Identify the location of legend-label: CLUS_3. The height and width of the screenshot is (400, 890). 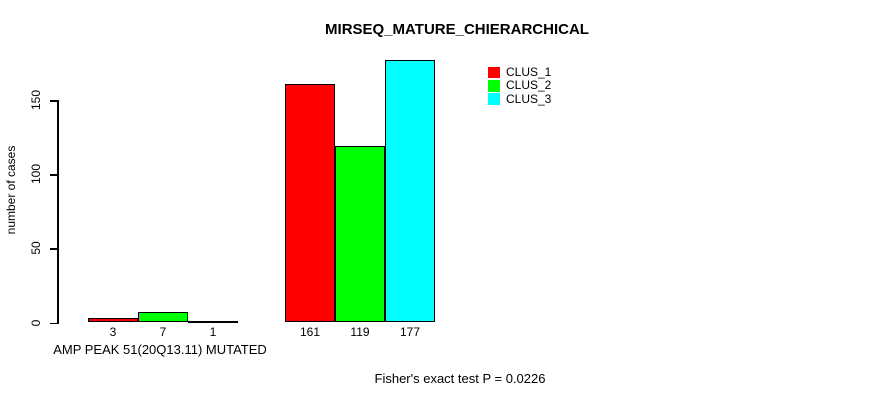
(529, 98).